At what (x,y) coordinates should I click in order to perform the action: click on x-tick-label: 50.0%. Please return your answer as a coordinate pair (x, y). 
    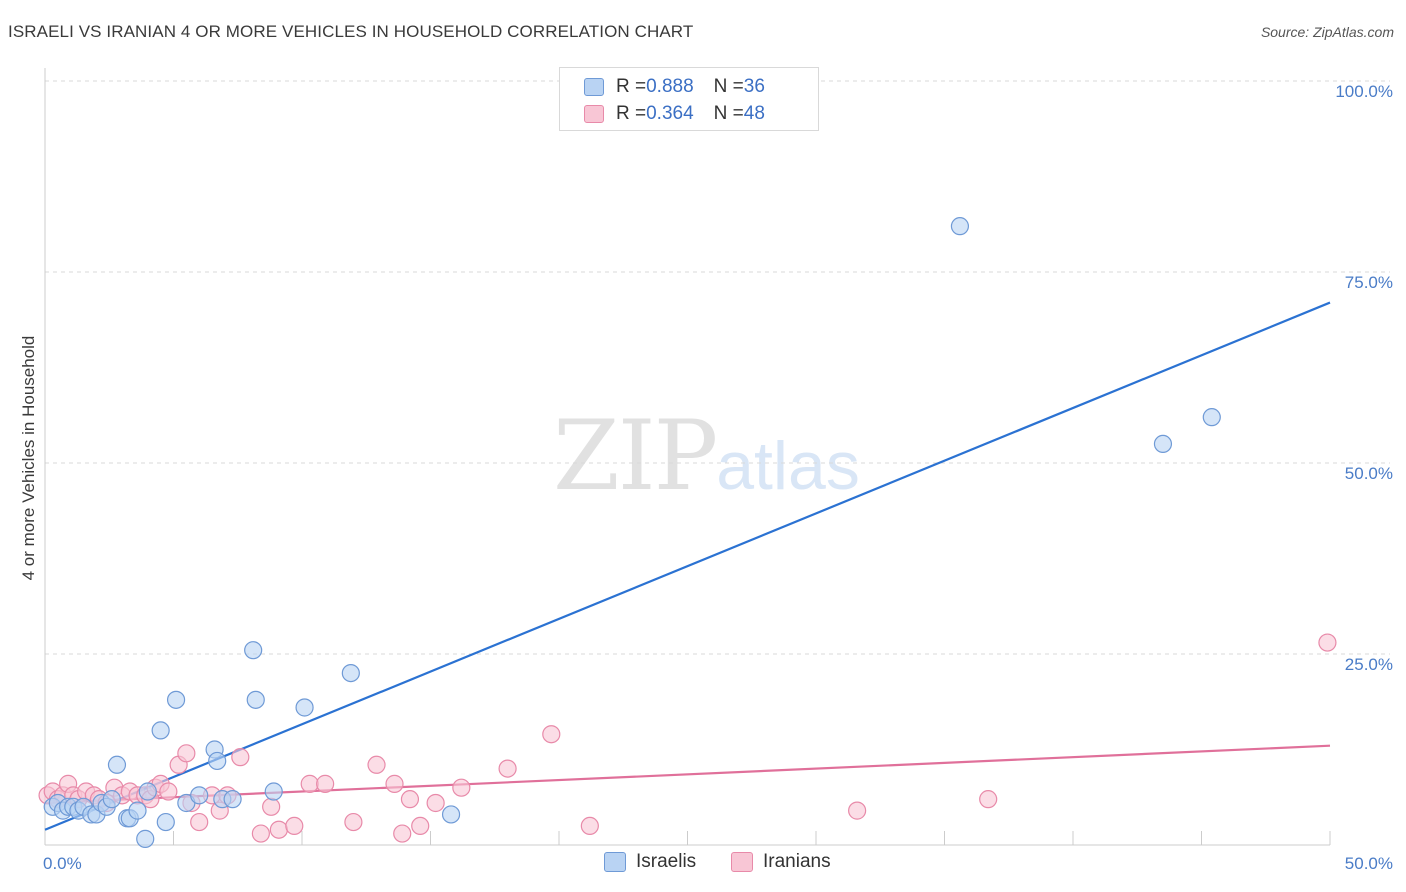
    Looking at the image, I should click on (1369, 863).